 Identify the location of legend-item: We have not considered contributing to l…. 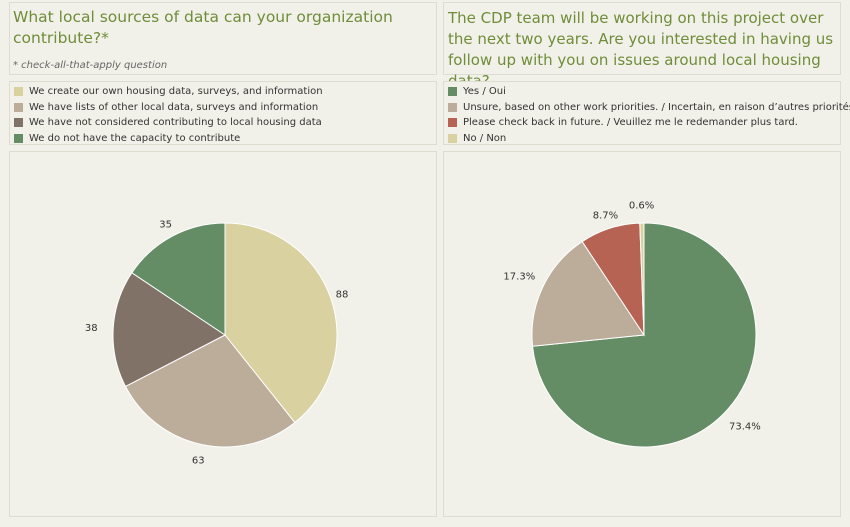
(168, 123).